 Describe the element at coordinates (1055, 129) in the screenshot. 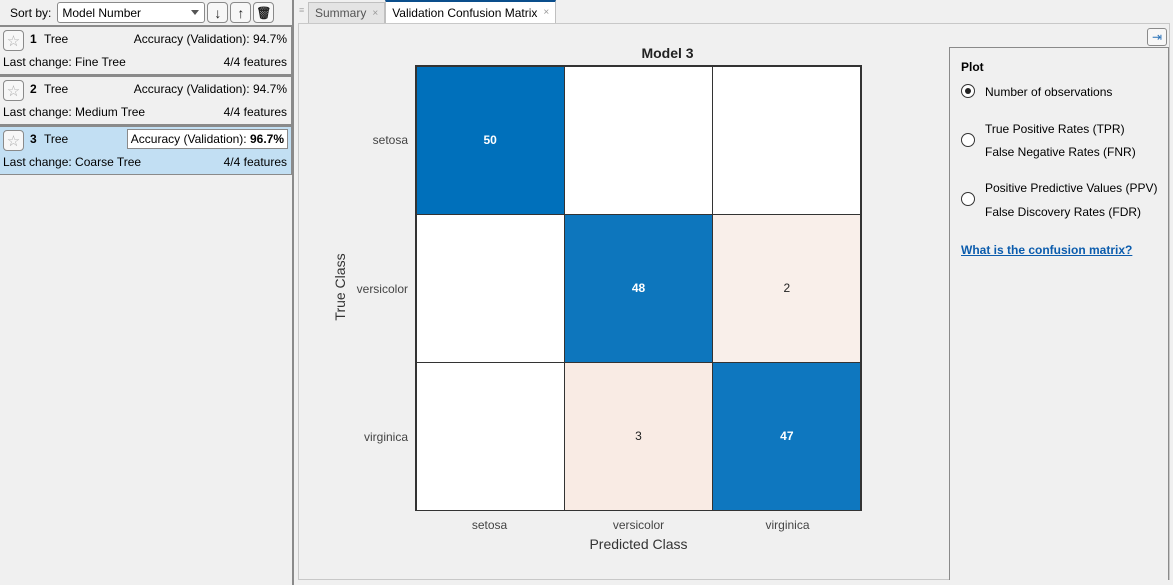

I see `radio-label: True Positive Rates (TPR)` at that location.